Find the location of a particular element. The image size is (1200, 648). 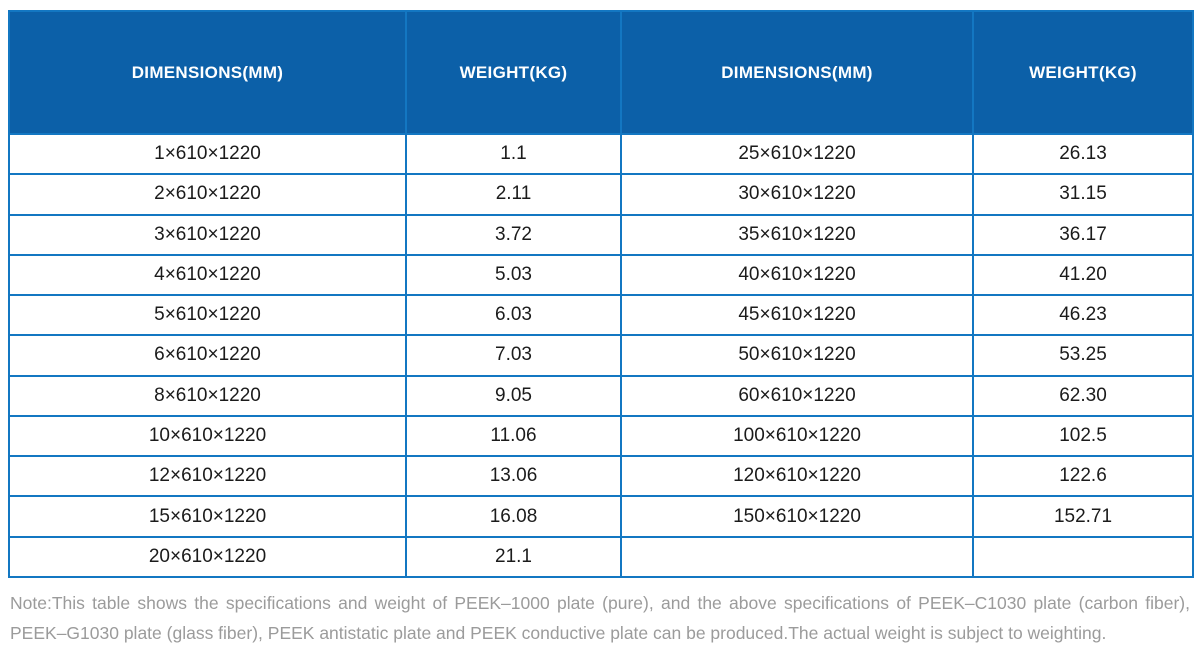

dimensions-cell: 150×610×1220 is located at coordinates (797, 516).